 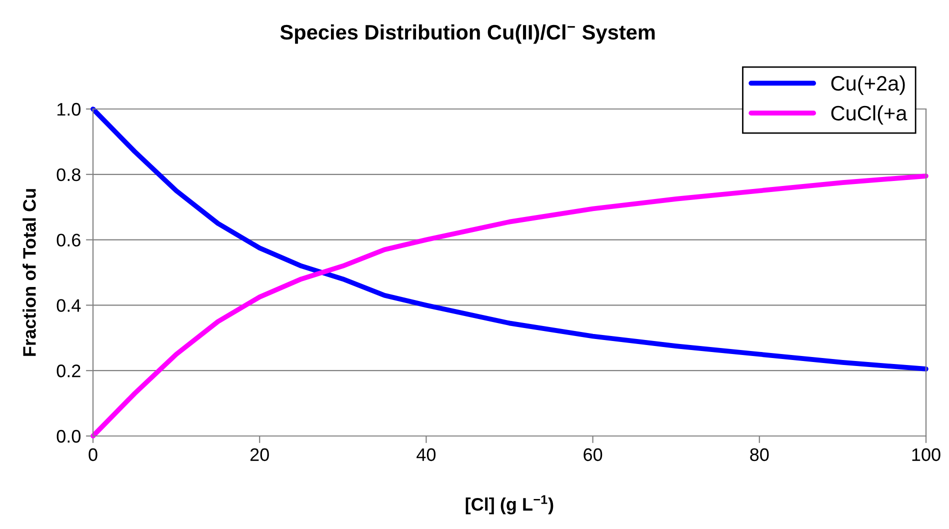 I want to click on y-tick-label: 0.0, so click(x=68, y=436).